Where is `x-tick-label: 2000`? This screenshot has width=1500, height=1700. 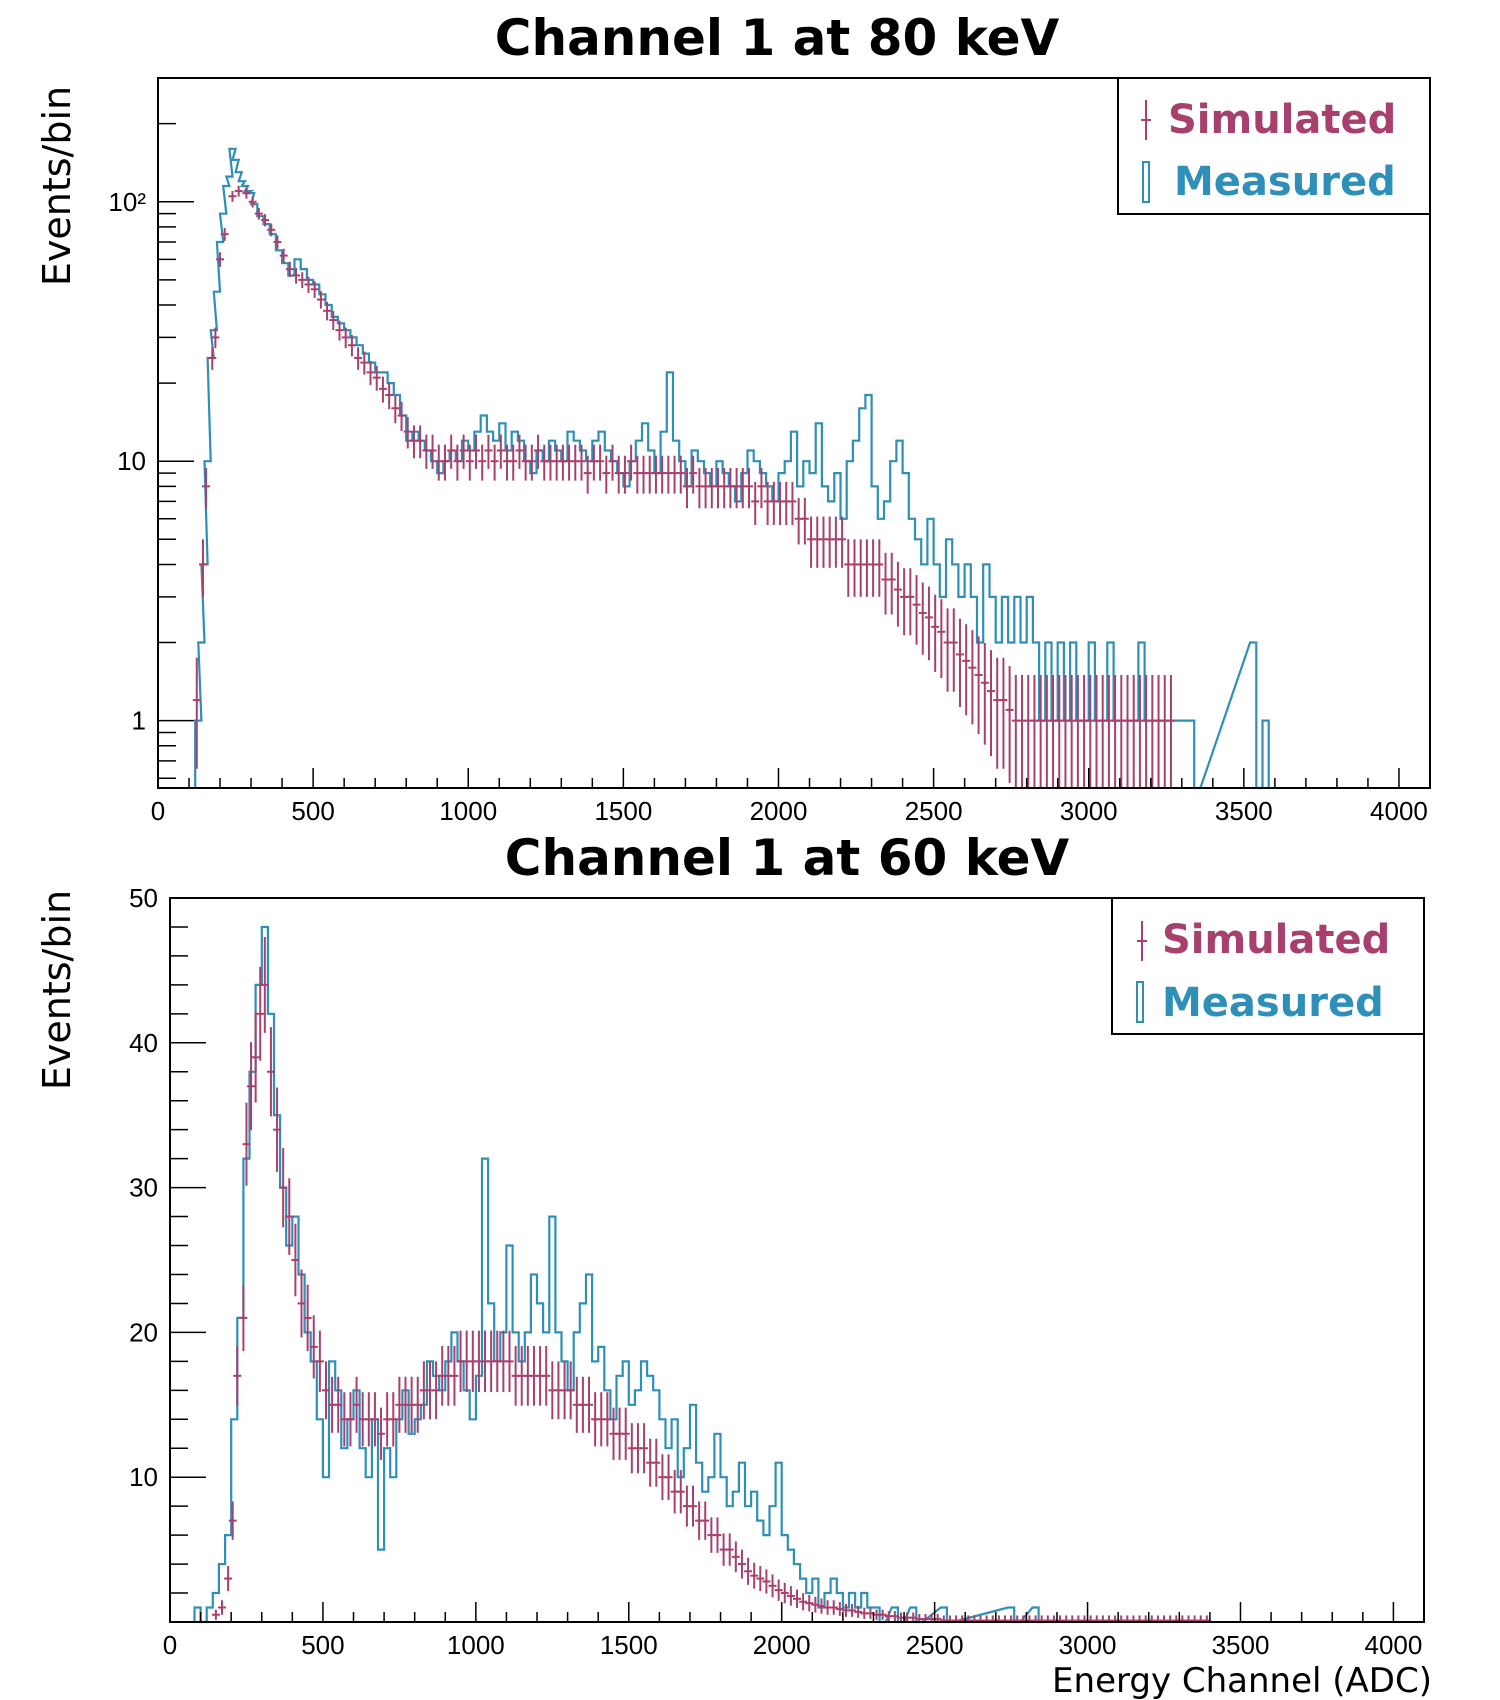
x-tick-label: 2000 is located at coordinates (782, 1645).